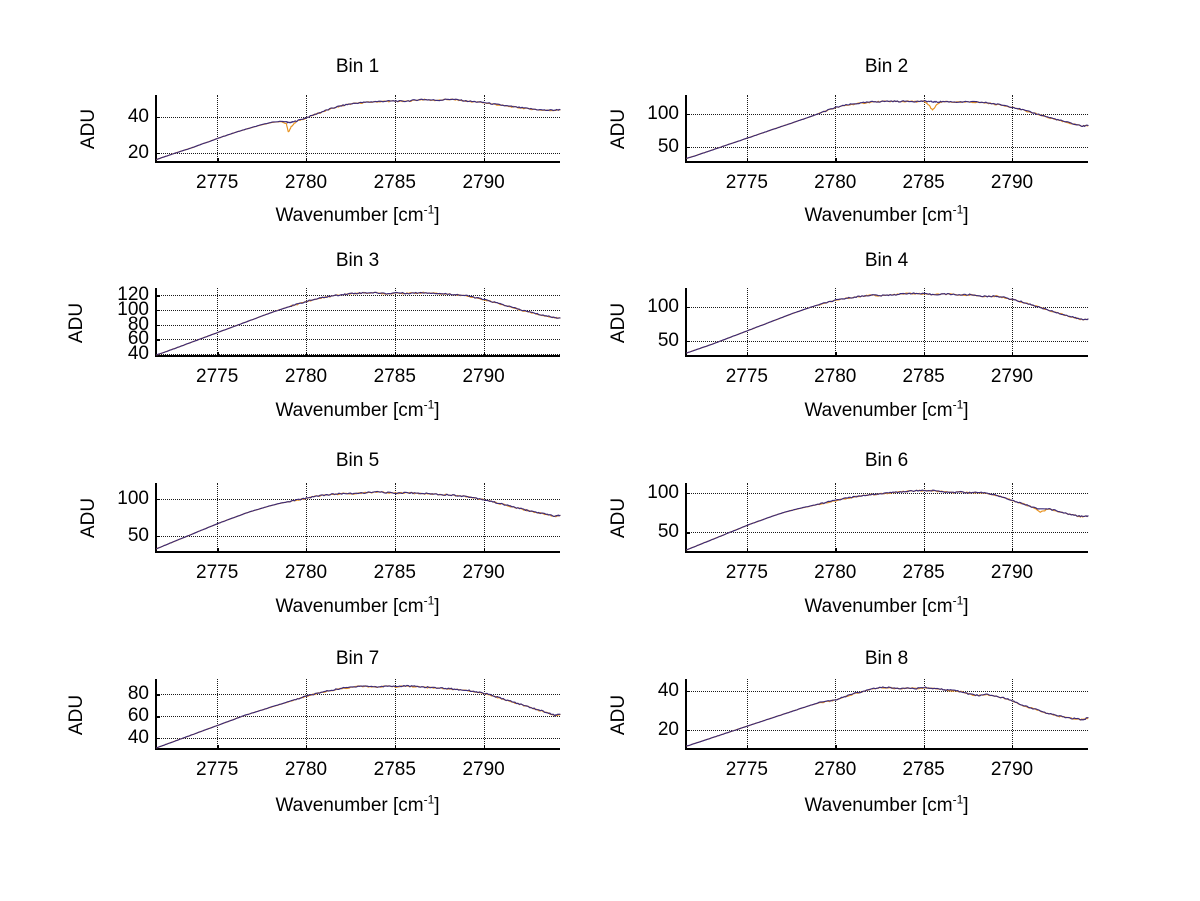 This screenshot has width=1200, height=901. Describe the element at coordinates (133, 295) in the screenshot. I see `y-tick-label: 120` at that location.